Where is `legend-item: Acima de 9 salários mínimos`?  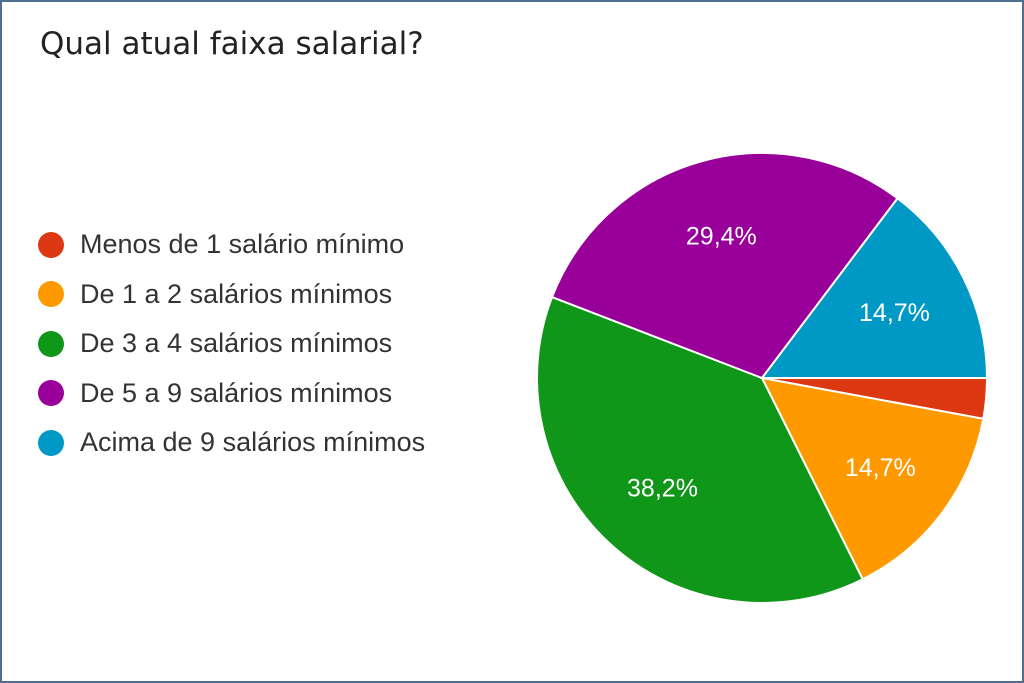 legend-item: Acima de 9 salários mínimos is located at coordinates (231, 443).